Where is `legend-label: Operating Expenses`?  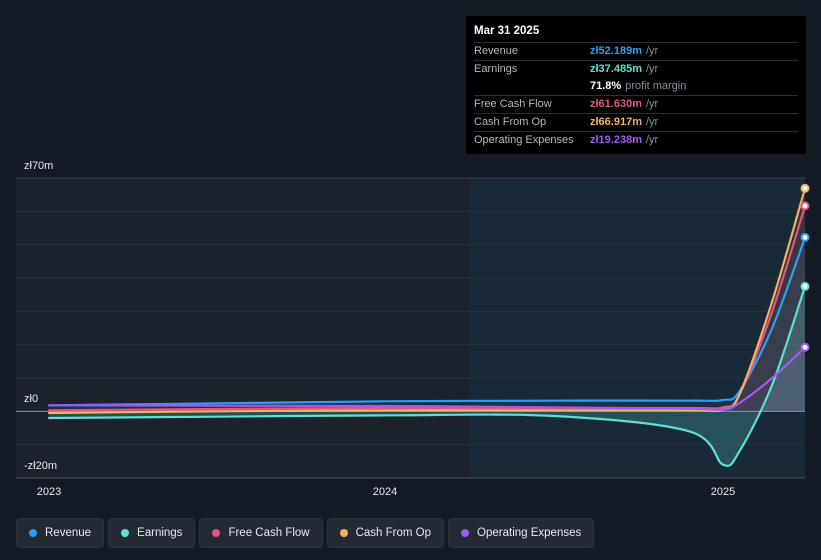
legend-label: Operating Expenses is located at coordinates (529, 533).